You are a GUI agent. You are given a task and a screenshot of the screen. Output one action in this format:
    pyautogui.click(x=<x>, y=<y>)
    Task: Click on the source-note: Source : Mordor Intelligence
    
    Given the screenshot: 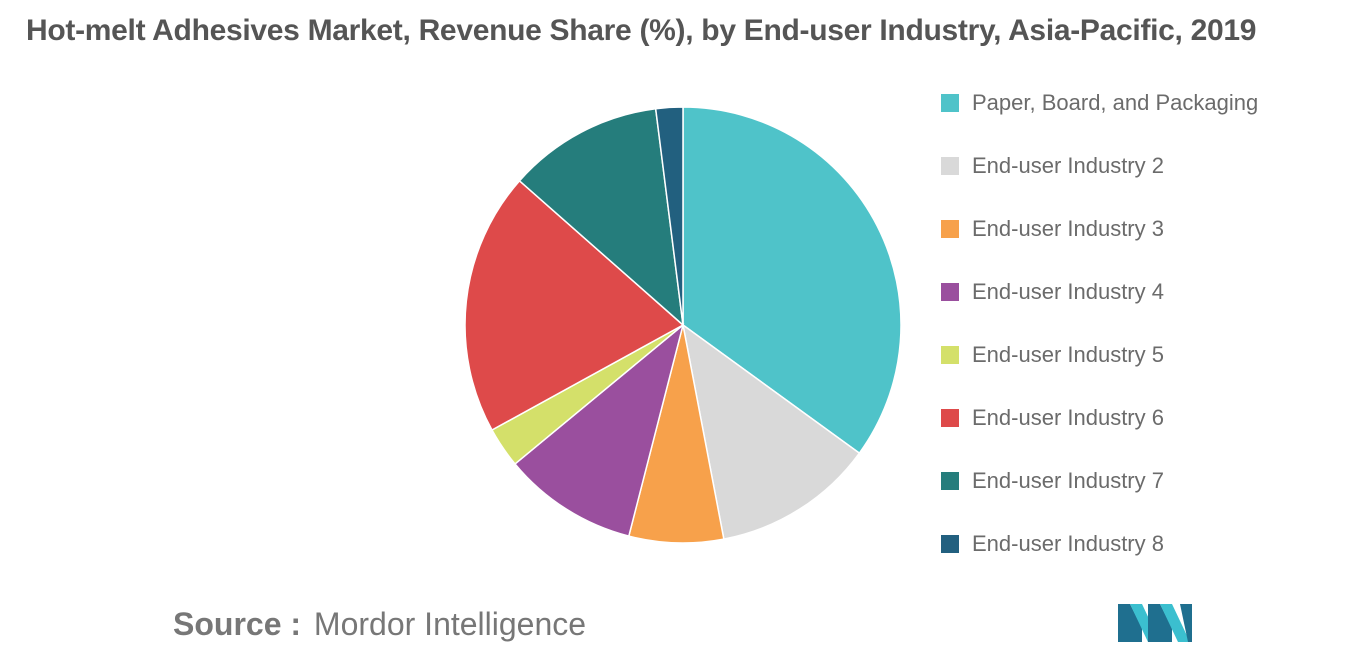 What is the action you would take?
    pyautogui.click(x=379, y=624)
    